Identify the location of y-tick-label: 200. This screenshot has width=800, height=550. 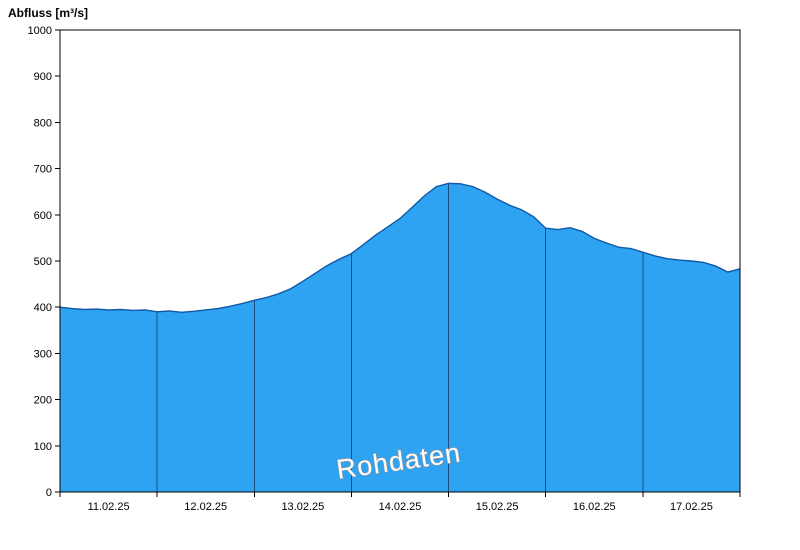
(43, 401).